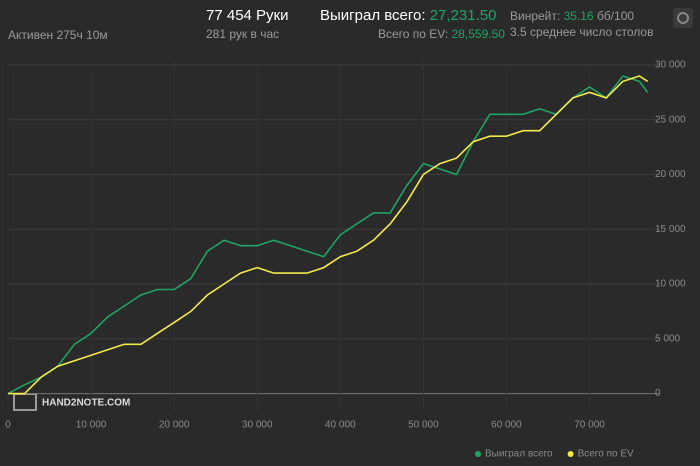 This screenshot has width=700, height=466. What do you see at coordinates (247, 15) in the screenshot?
I see `hands: 77 454 Руки` at bounding box center [247, 15].